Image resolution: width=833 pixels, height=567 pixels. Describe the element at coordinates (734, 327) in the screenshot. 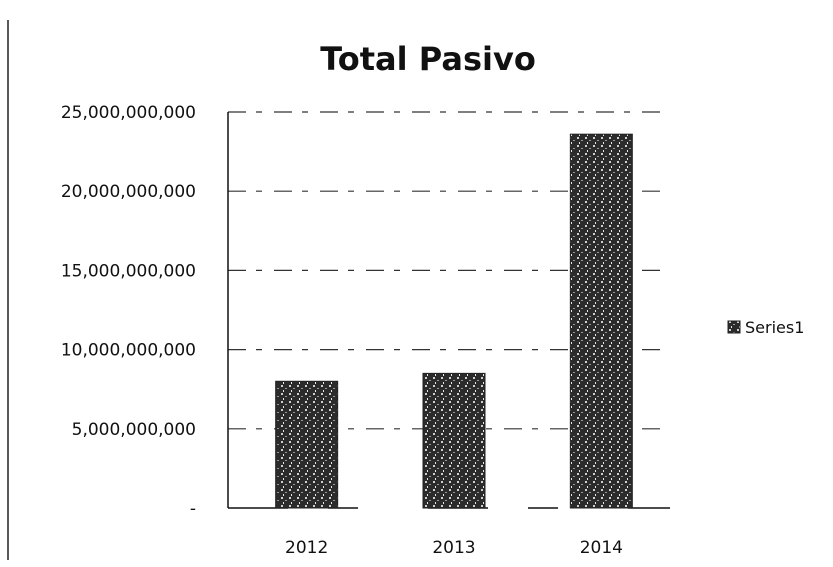

I see `legend-swatch` at that location.